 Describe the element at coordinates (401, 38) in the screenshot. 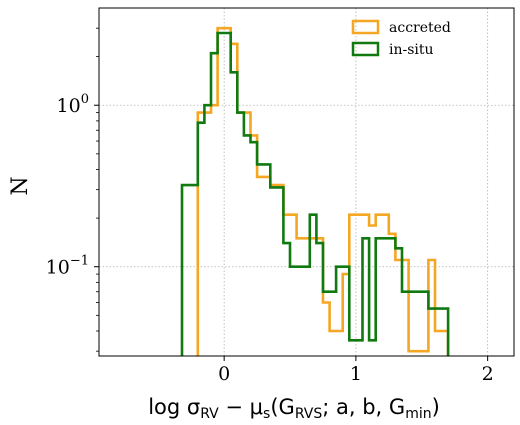

I see `legend: accreted in-situ` at that location.